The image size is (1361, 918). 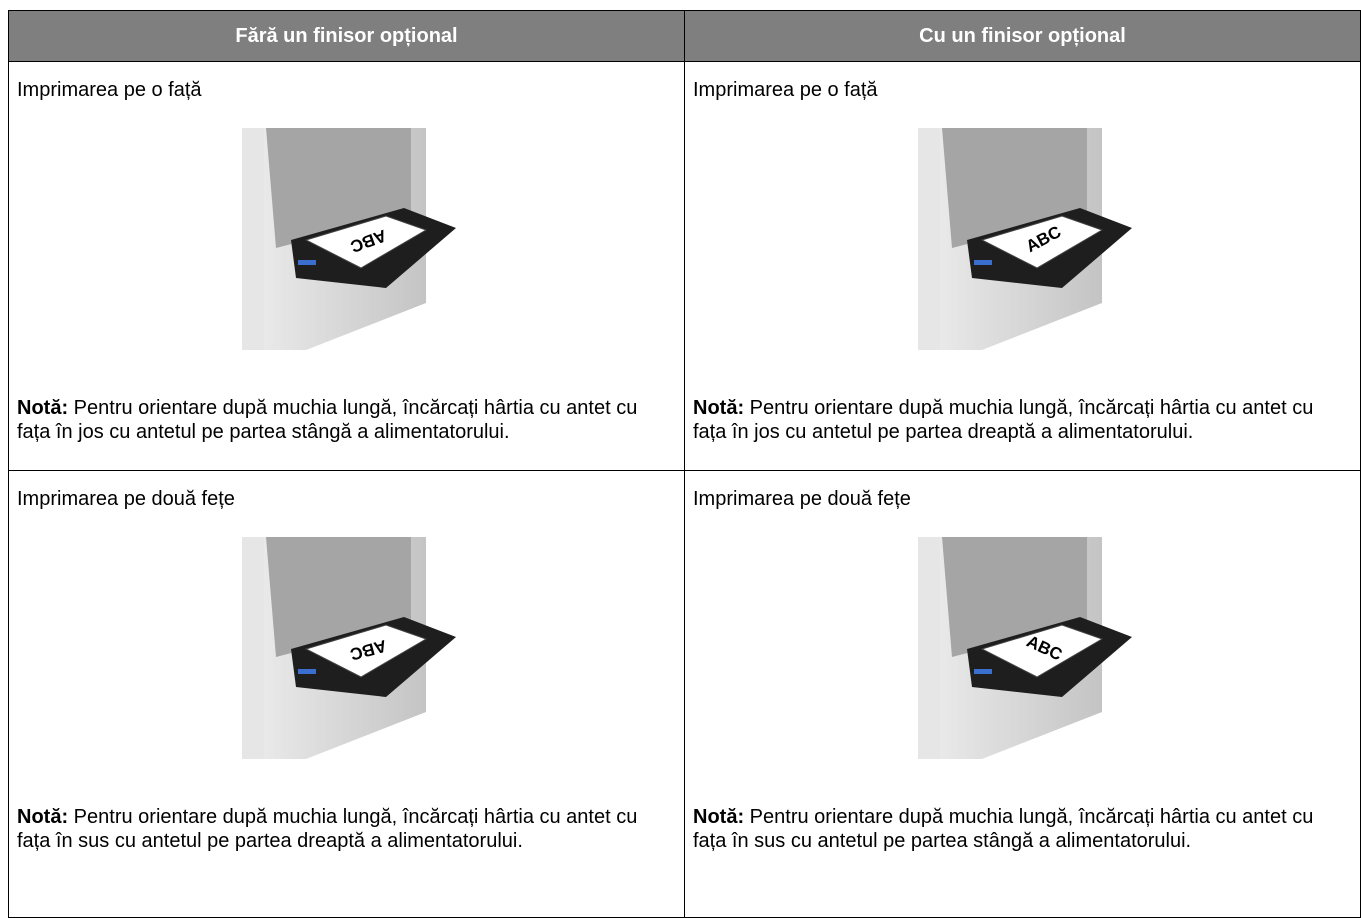 What do you see at coordinates (1022, 36) in the screenshot?
I see `column-header: Cu un finisor opțional` at bounding box center [1022, 36].